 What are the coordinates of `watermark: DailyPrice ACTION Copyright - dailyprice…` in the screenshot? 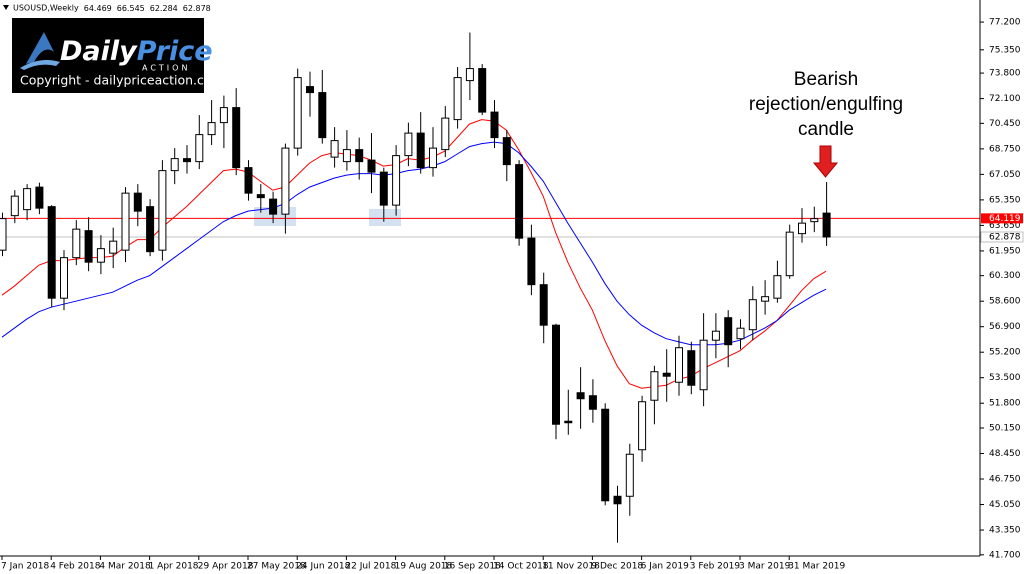 It's located at (118, 55).